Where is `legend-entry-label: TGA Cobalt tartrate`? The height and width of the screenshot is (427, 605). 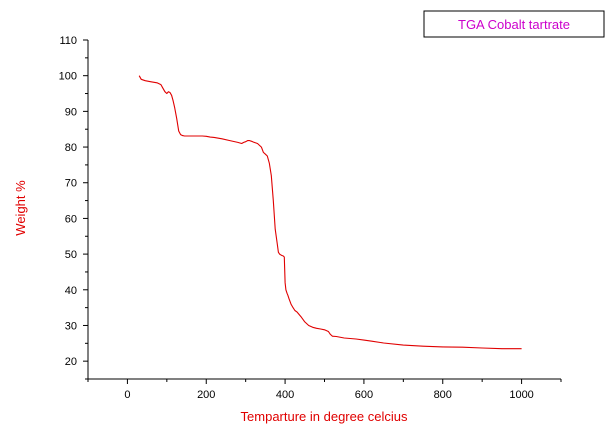
legend-entry-label: TGA Cobalt tartrate is located at coordinates (514, 24).